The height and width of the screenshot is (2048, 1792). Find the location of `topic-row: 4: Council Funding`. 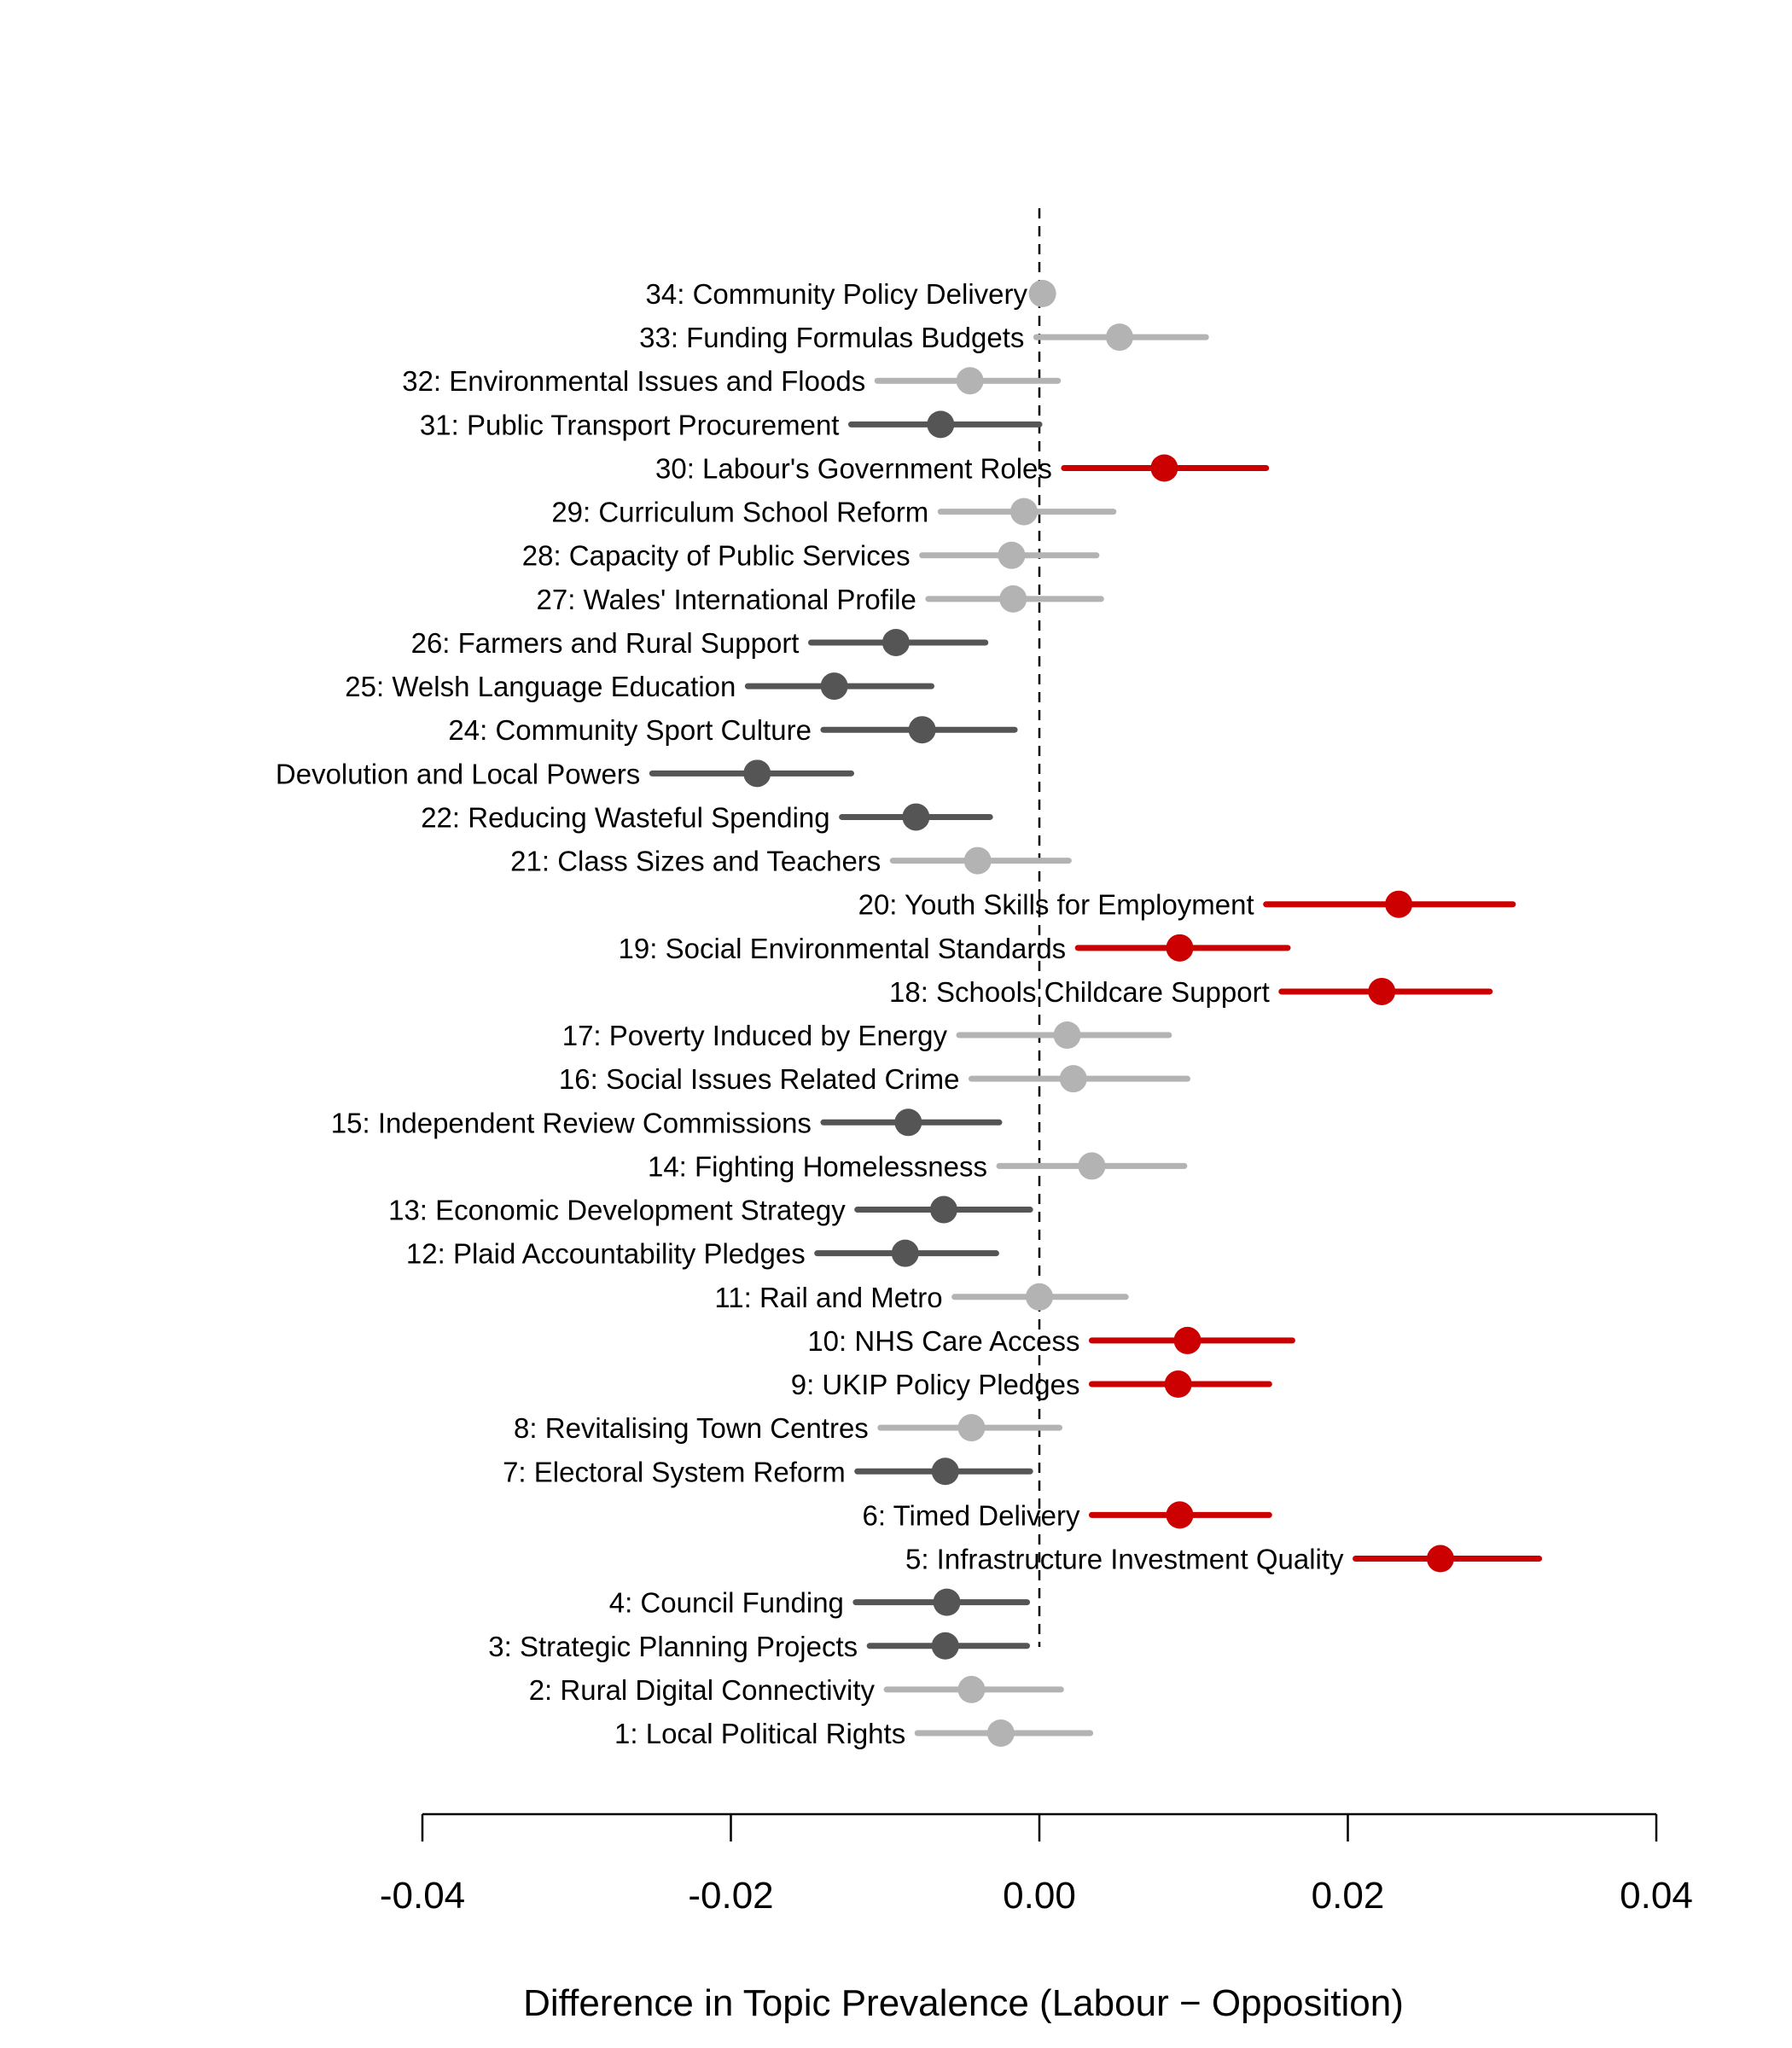

topic-row: 4: Council Funding is located at coordinates (820, 1603).